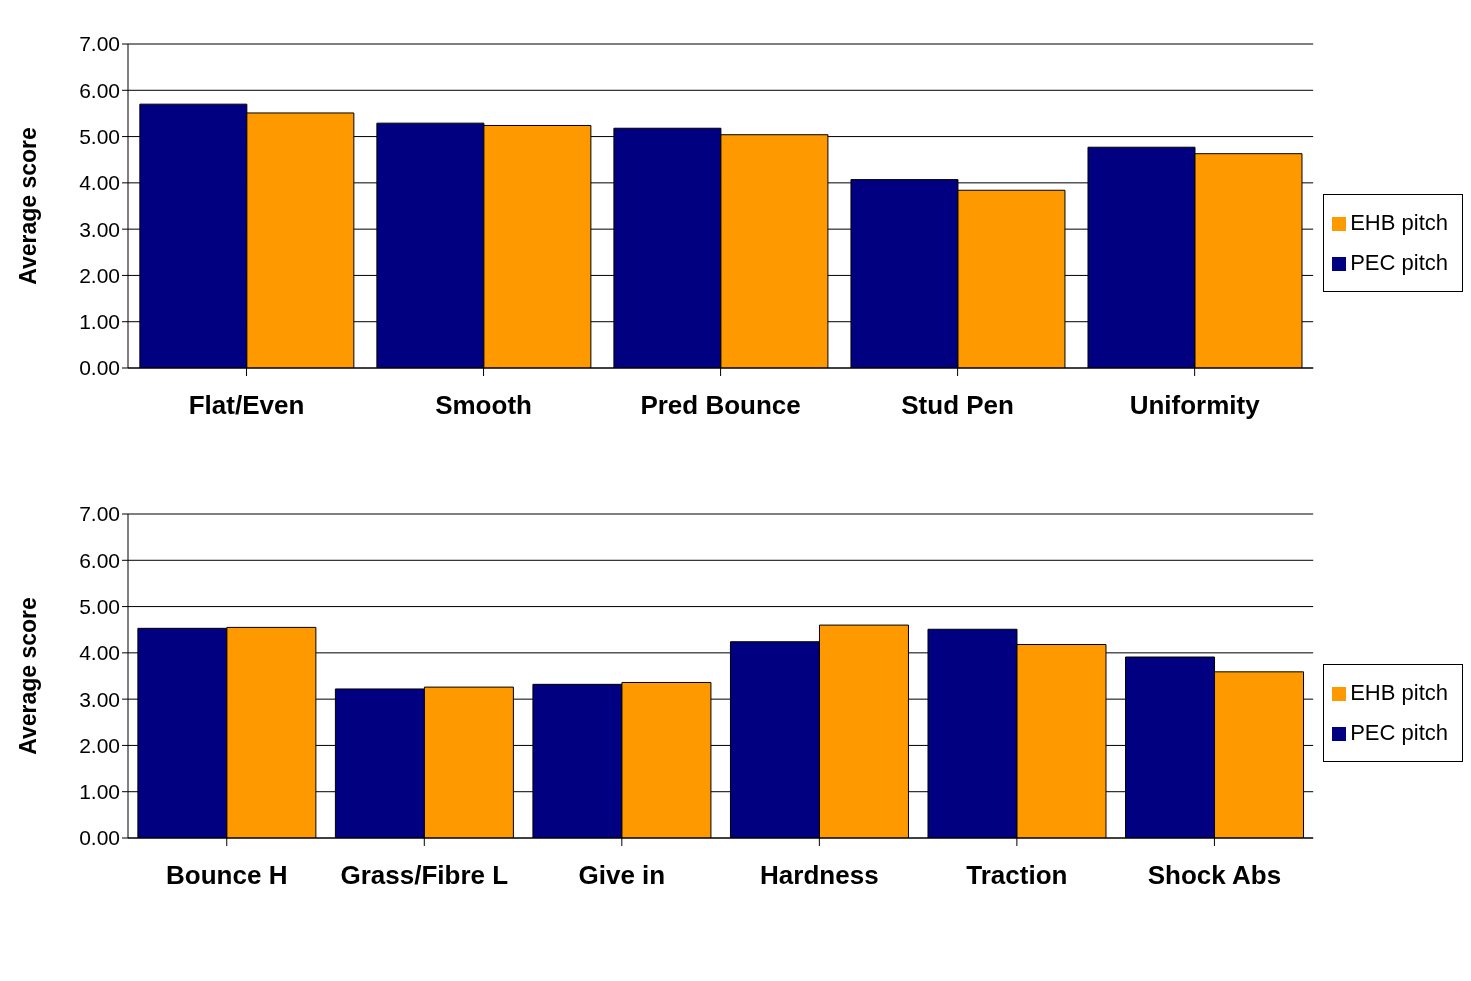 This screenshot has height=981, width=1471. What do you see at coordinates (819, 875) in the screenshot?
I see `x-tick-label: Hardness` at bounding box center [819, 875].